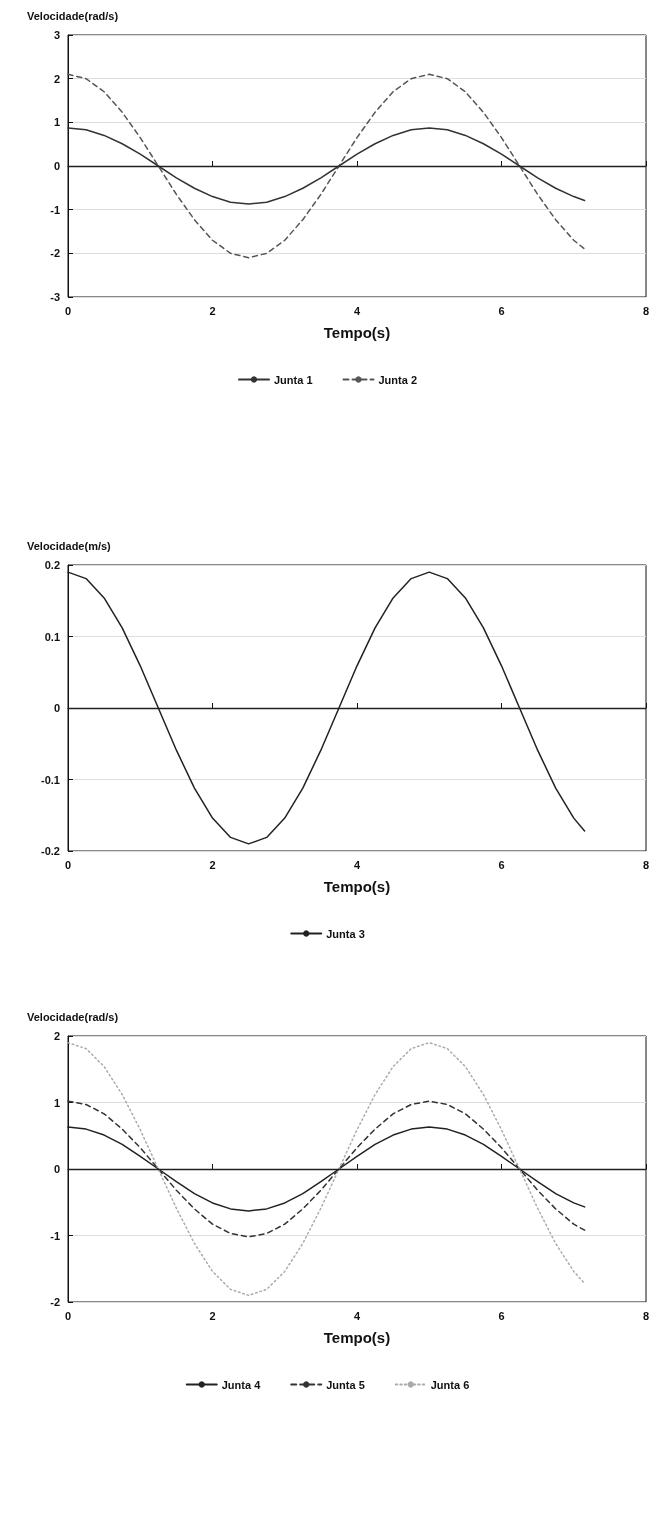 The width and height of the screenshot is (655, 1514). What do you see at coordinates (56, 35) in the screenshot?
I see `y-tick-label: 3` at bounding box center [56, 35].